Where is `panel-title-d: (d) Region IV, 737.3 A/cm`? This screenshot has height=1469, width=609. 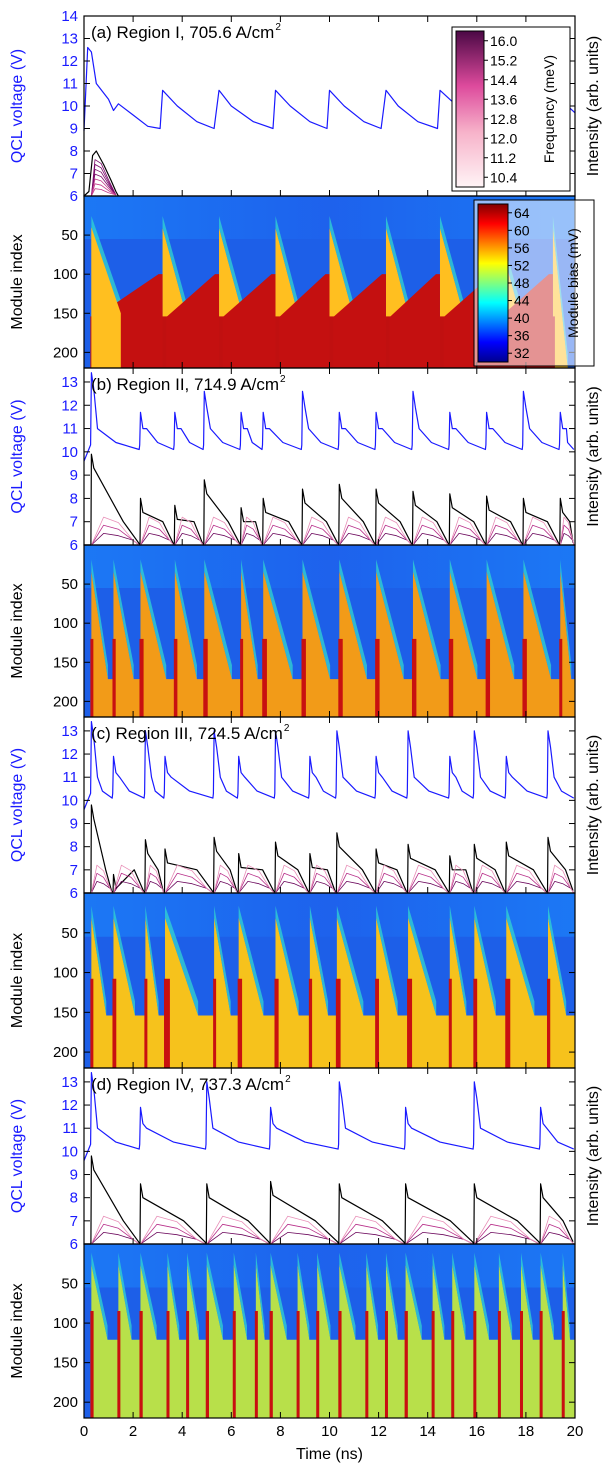
panel-title-d: (d) Region IV, 737.3 A/cm is located at coordinates (187, 1084).